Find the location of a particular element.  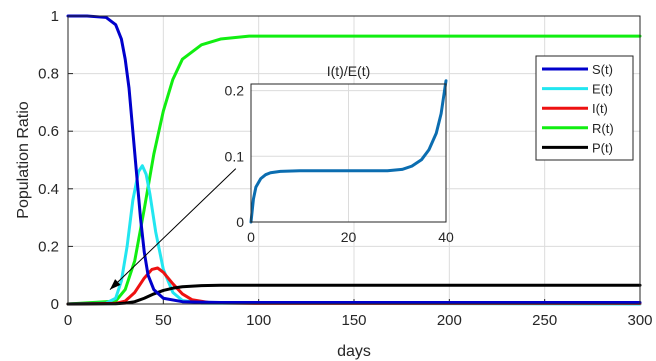

legend-label-i-t: I(t) is located at coordinates (600, 108).